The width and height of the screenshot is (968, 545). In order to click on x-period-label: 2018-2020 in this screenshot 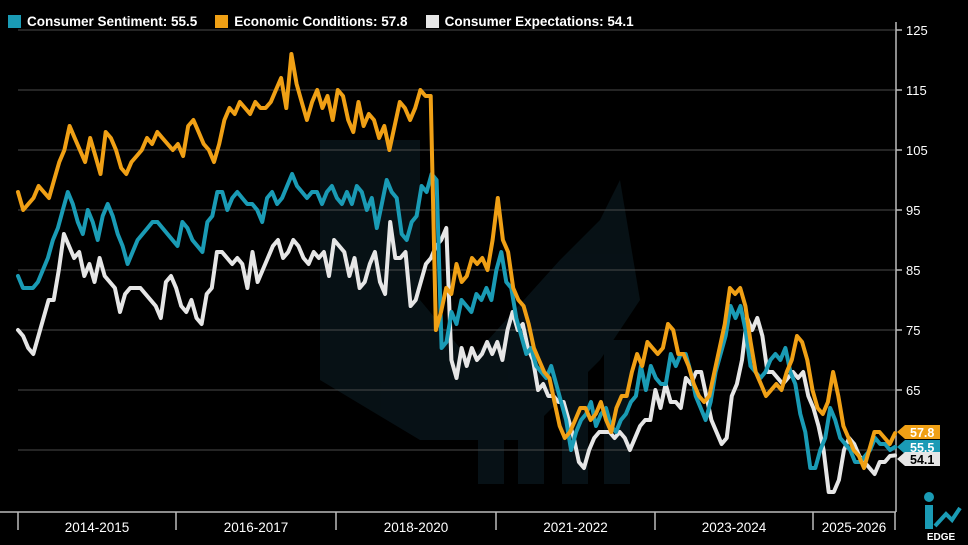, I will do `click(416, 527)`.